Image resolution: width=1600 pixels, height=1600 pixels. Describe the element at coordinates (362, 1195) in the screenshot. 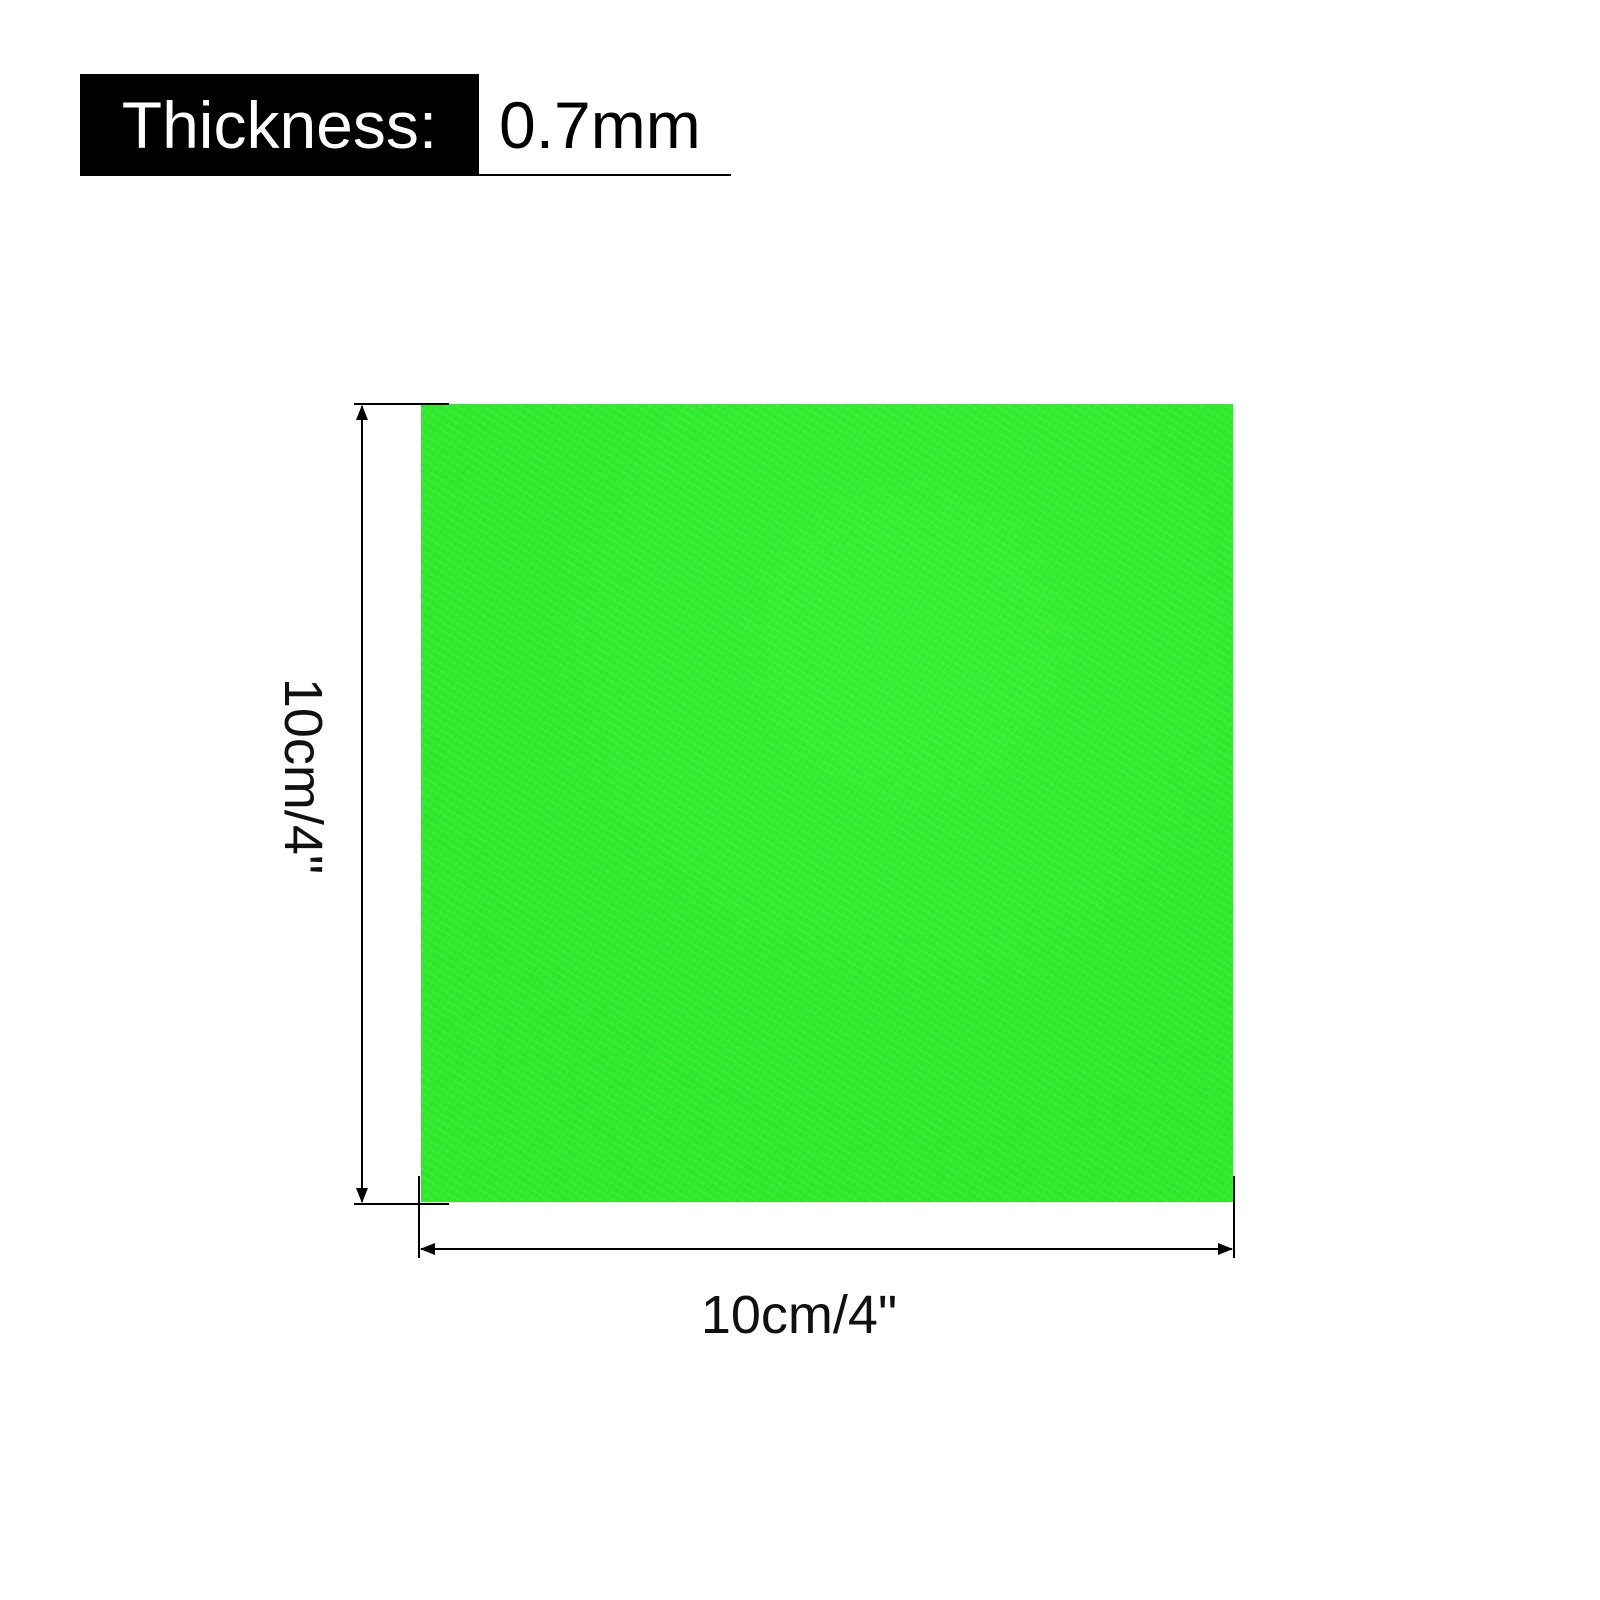

I see `arrow-down-icon` at that location.